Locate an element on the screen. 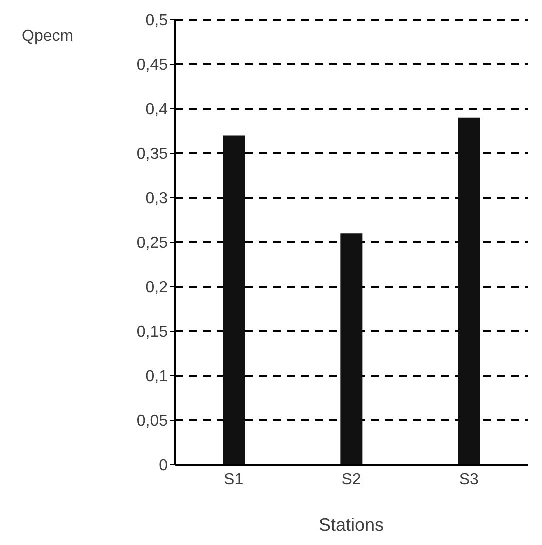 This screenshot has width=542, height=545. x-tick-label: S2 is located at coordinates (352, 479).